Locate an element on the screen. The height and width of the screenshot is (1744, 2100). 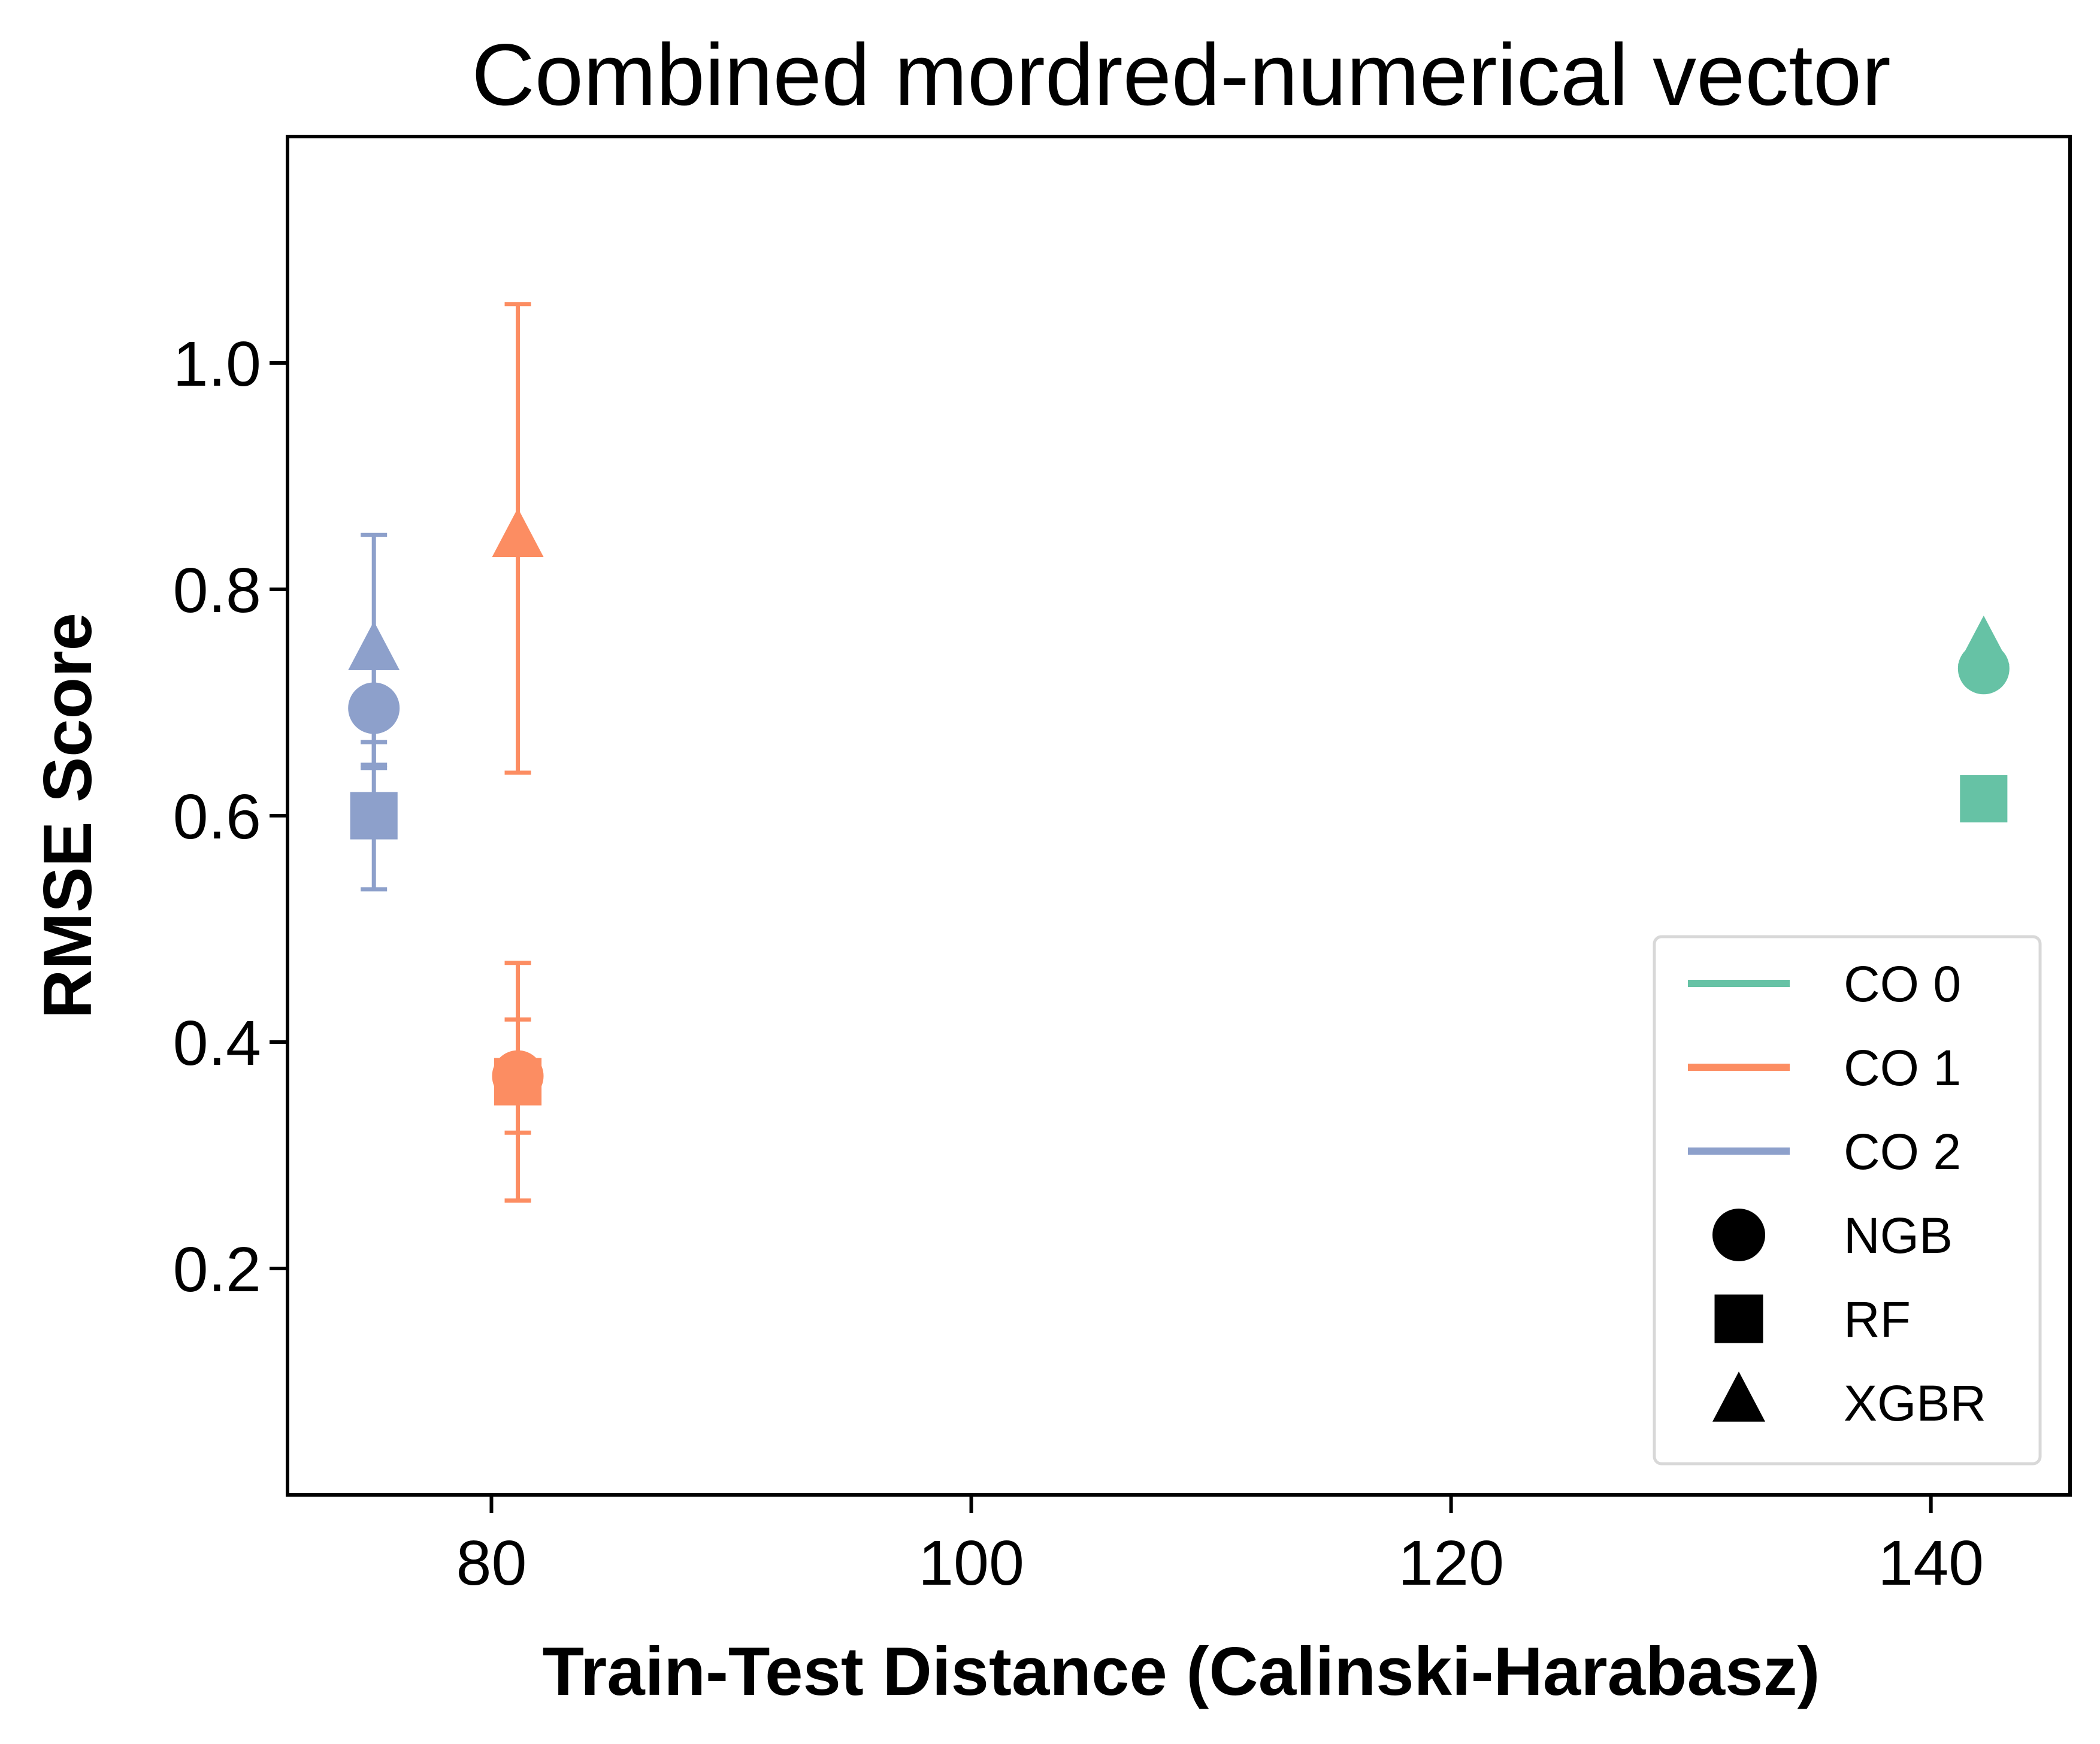
legend-entry-co-1: CO 1 is located at coordinates (1824, 1068).